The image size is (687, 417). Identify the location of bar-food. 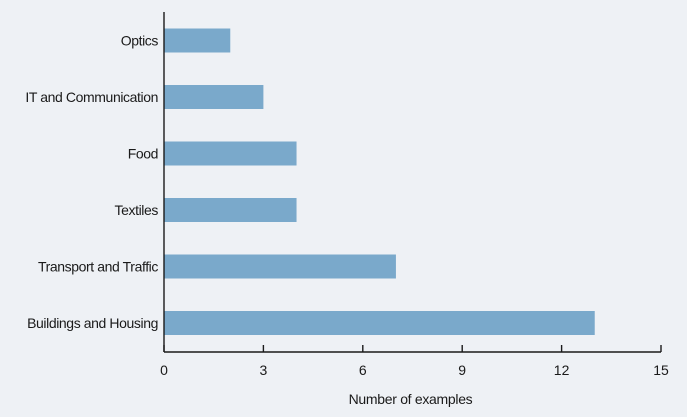
(230, 153).